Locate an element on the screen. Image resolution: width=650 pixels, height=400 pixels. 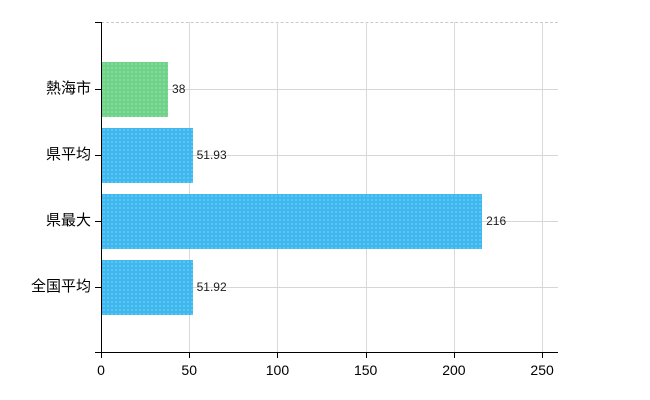
value-label-2: 51.93 is located at coordinates (211, 155).